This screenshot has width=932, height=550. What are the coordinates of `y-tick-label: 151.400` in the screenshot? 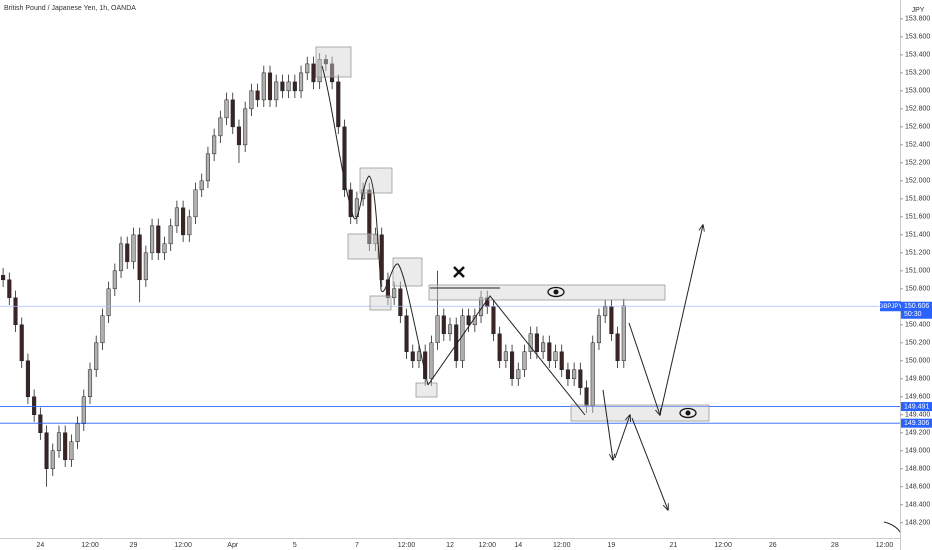 It's located at (917, 235).